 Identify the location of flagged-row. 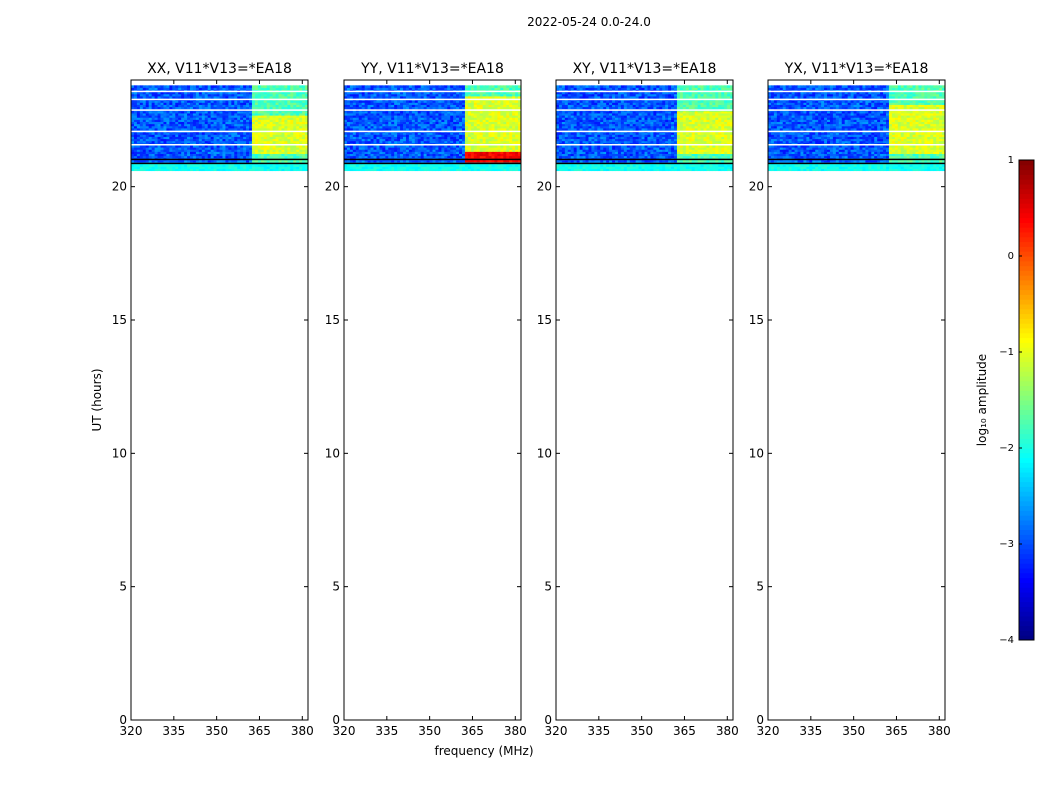
(219, 91).